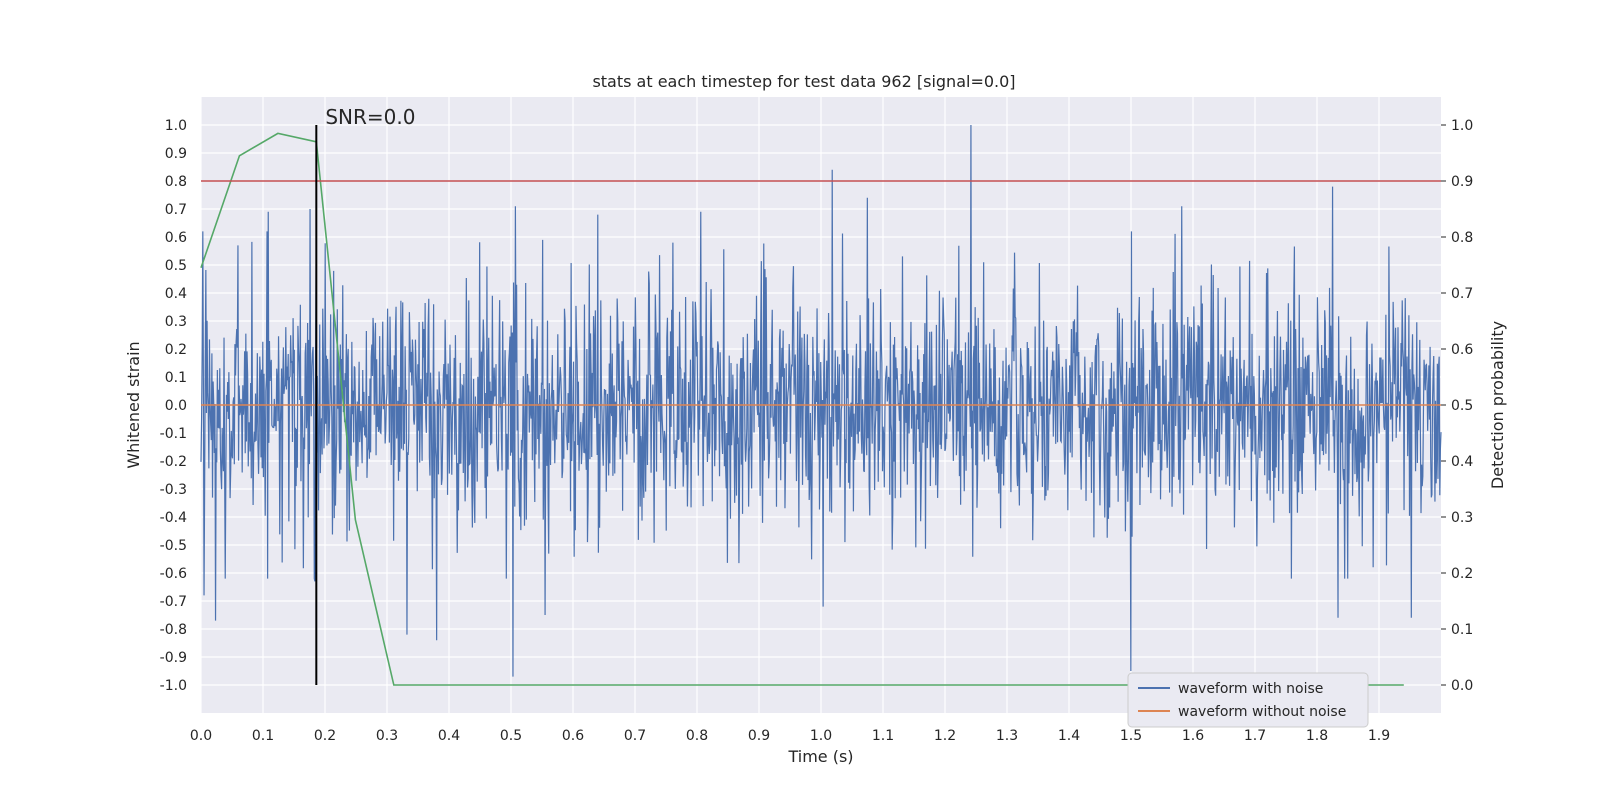 The width and height of the screenshot is (1600, 800). Describe the element at coordinates (176, 154) in the screenshot. I see `y-tick-label-left: 0.9` at that location.